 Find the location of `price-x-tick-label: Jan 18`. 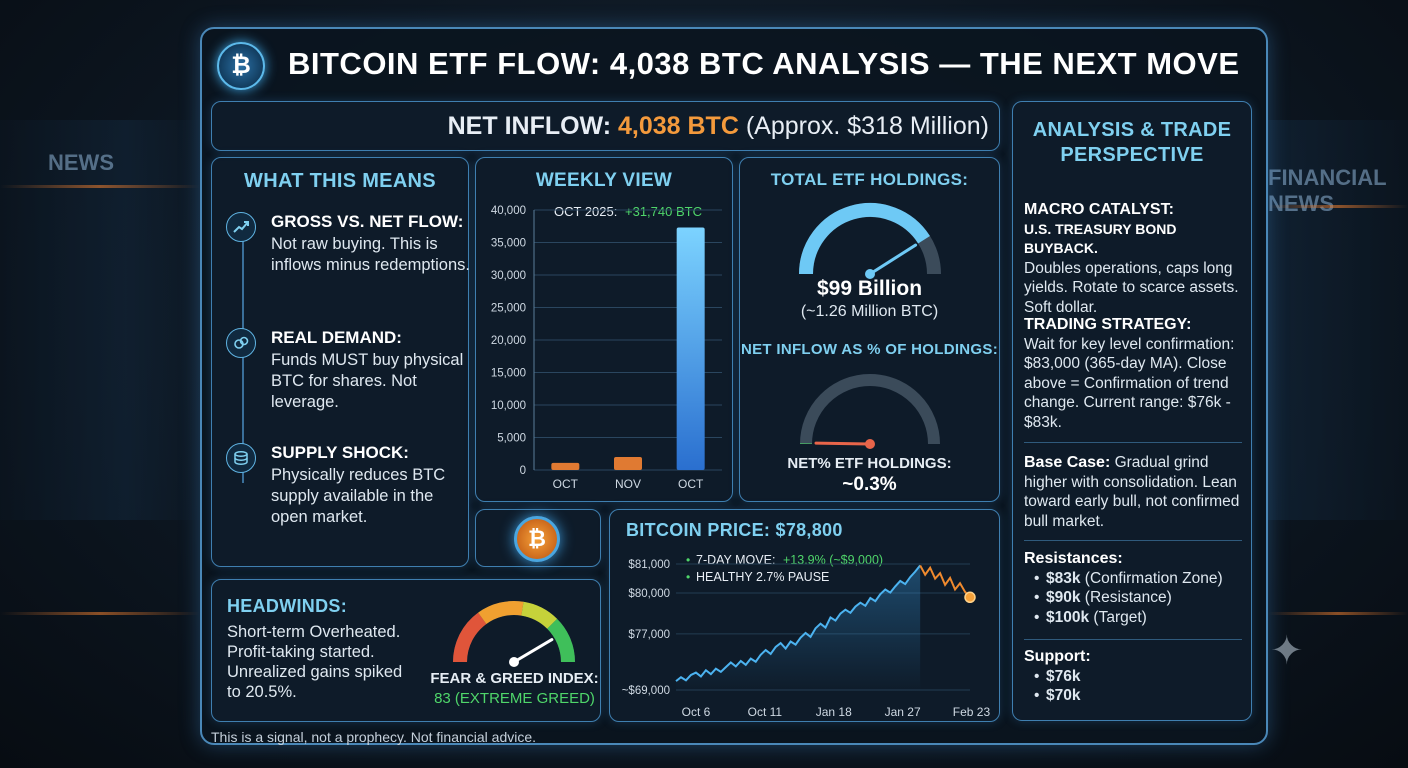

price-x-tick-label: Jan 18 is located at coordinates (834, 712).